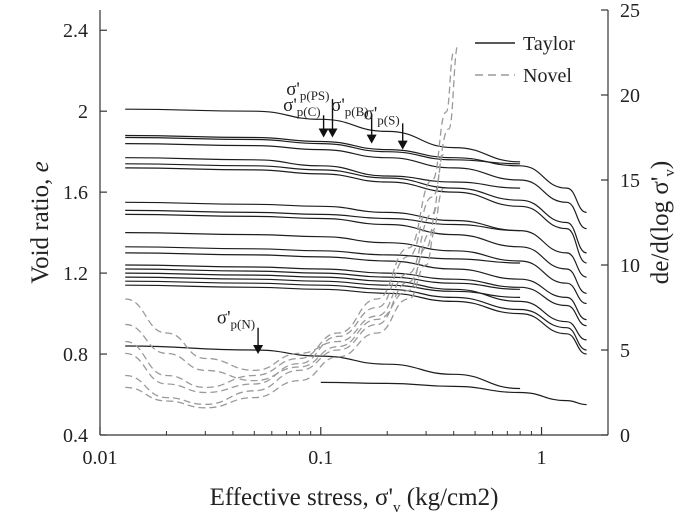 This screenshot has width=688, height=520. I want to click on y-right-tick-label: 10, so click(630, 266).